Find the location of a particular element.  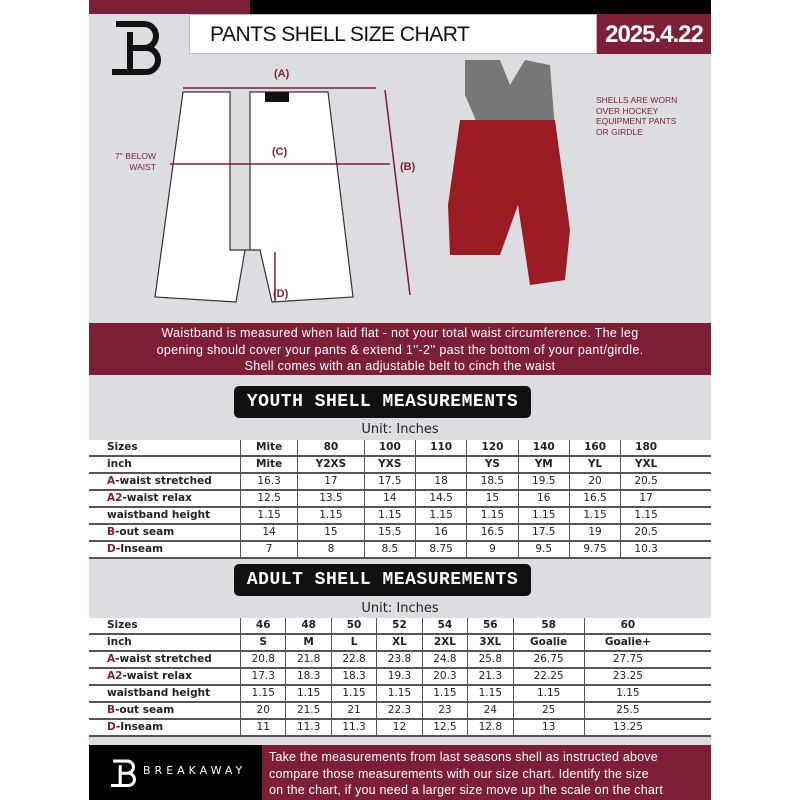

table-cell: 25.5 is located at coordinates (627, 711).